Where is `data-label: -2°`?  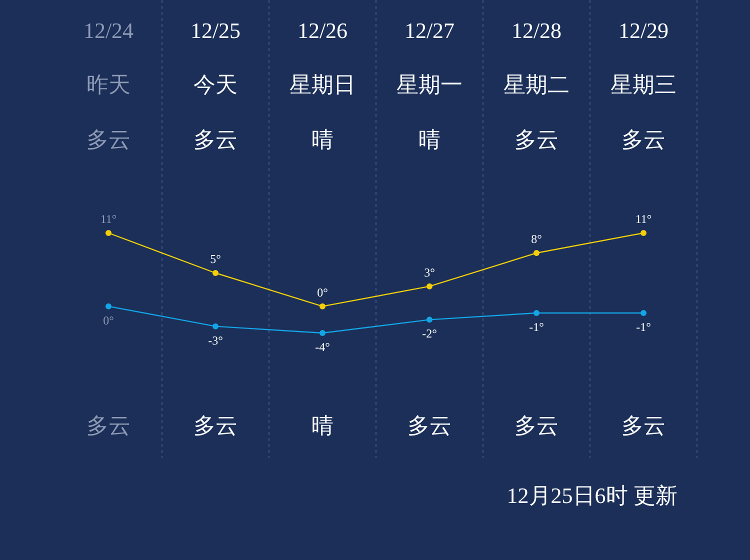
data-label: -2° is located at coordinates (430, 333).